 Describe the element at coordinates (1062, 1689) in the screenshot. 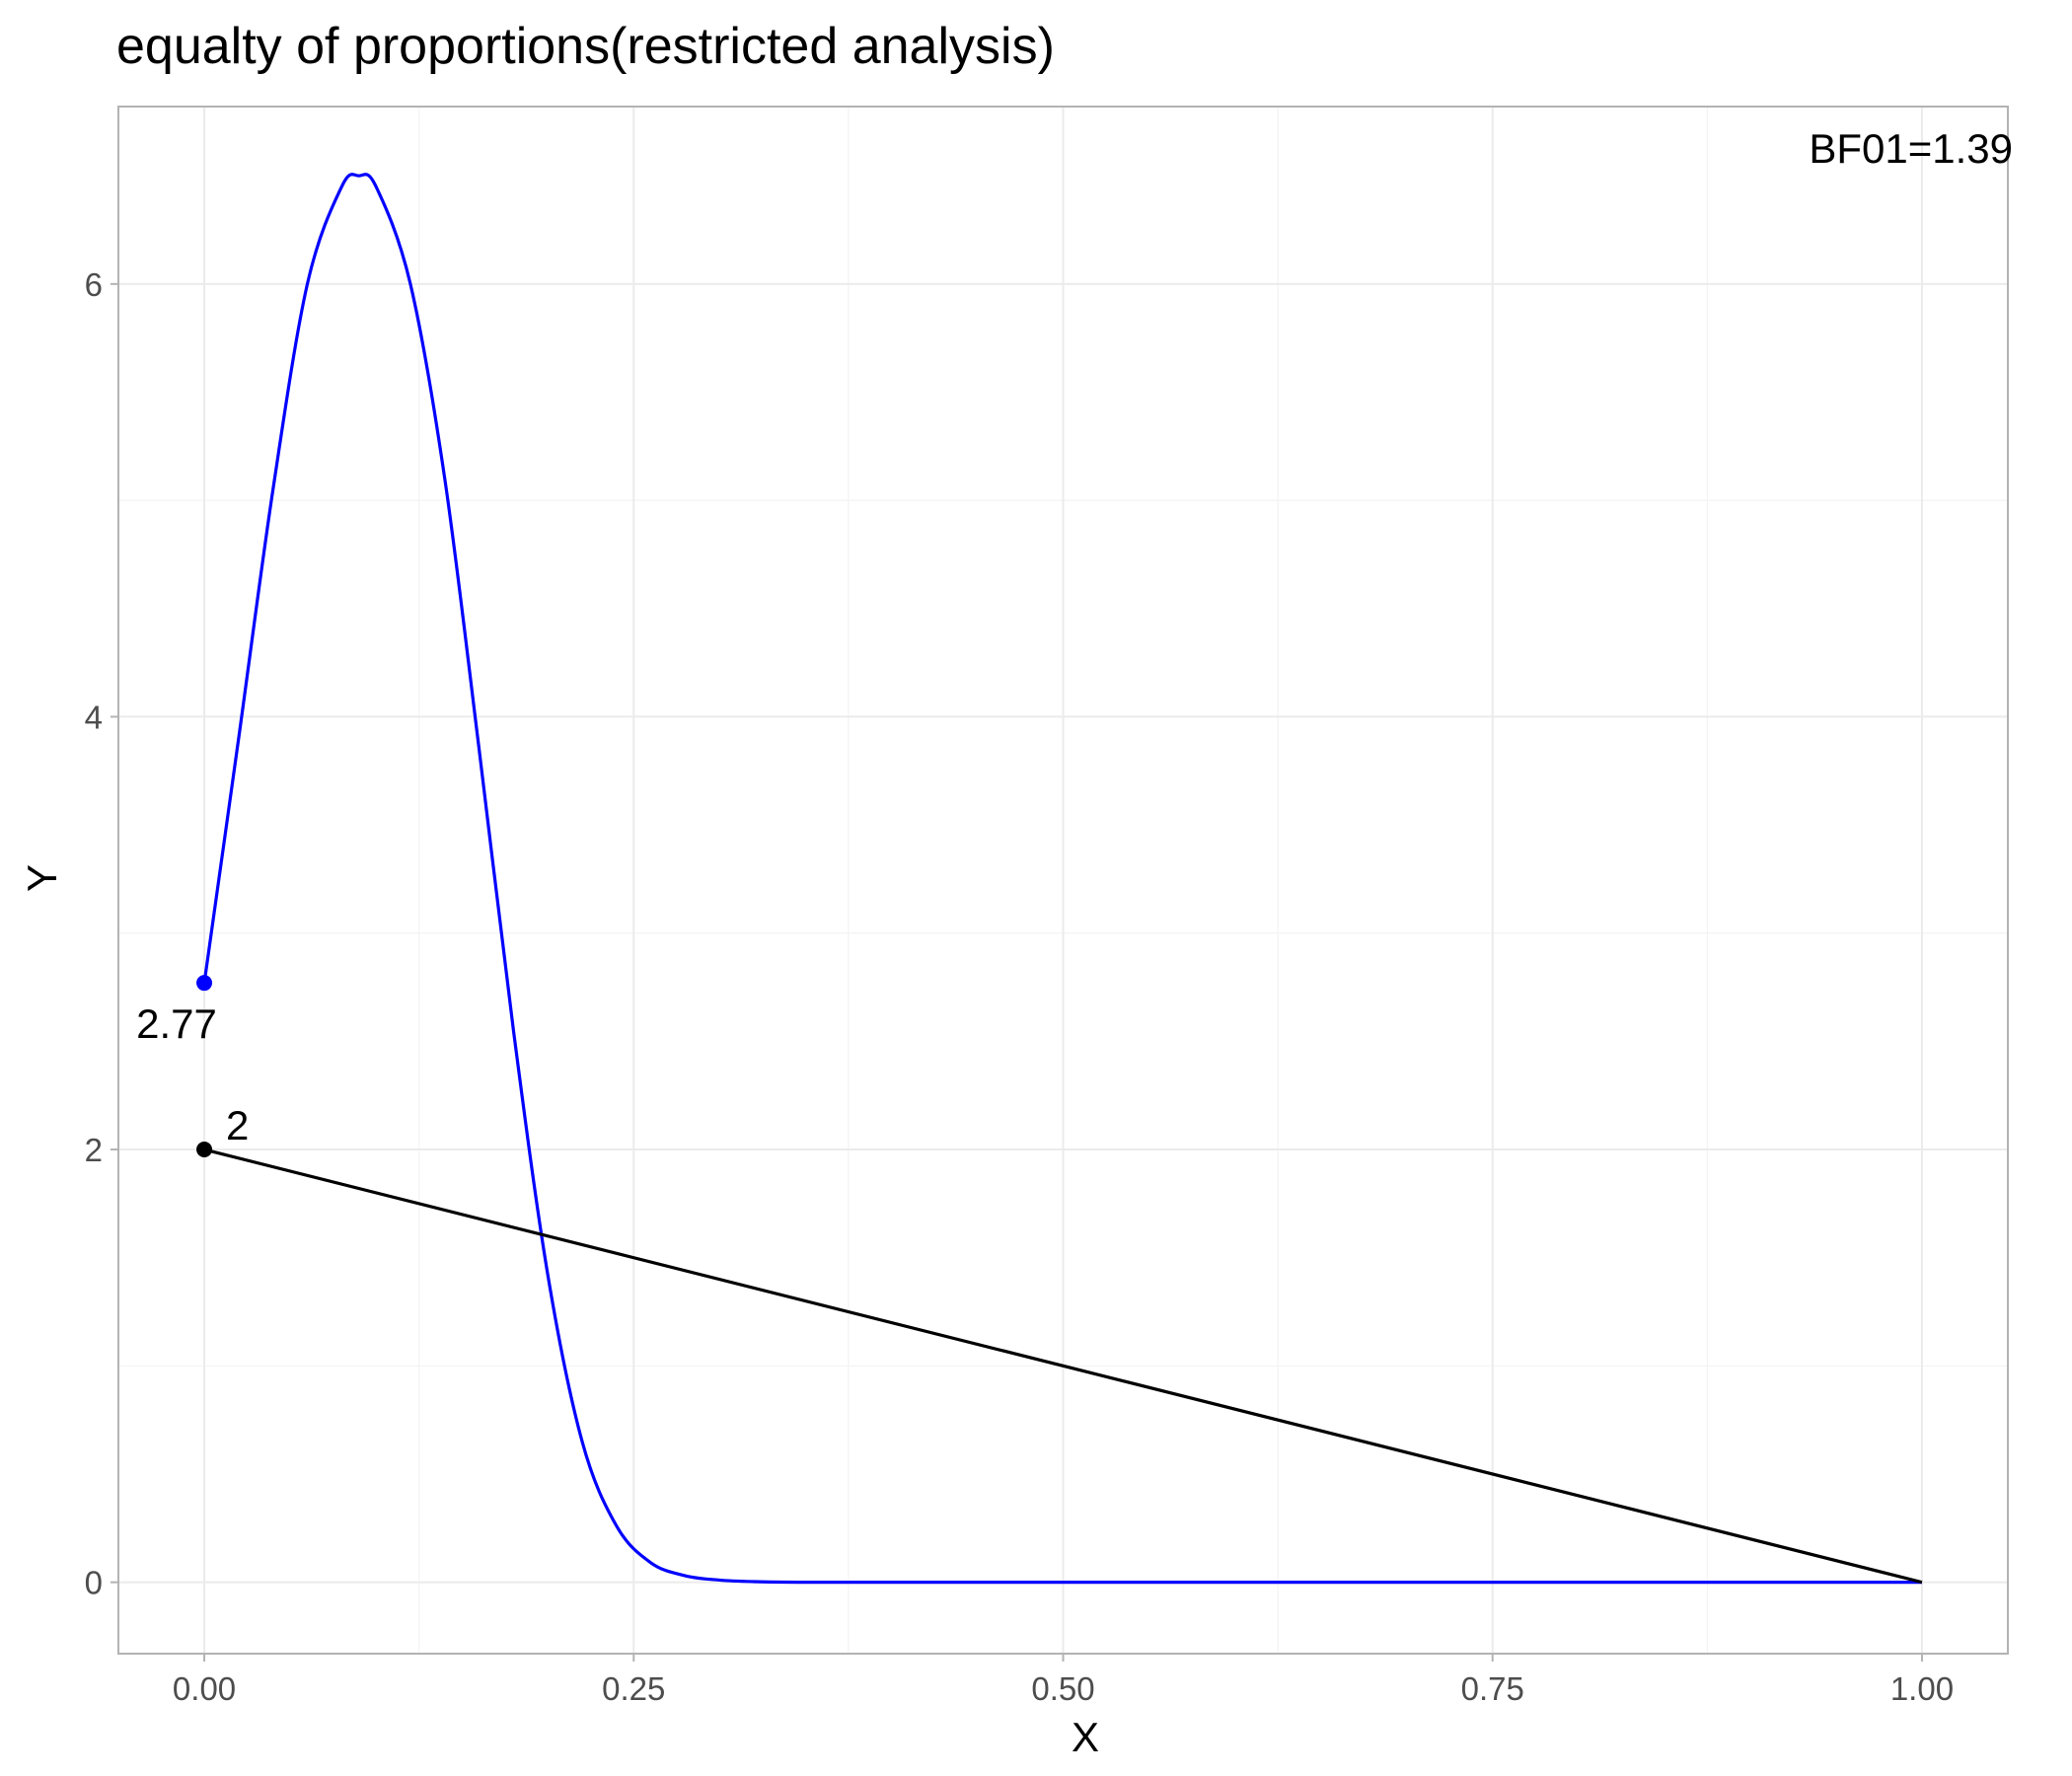

I see `x-tick-label: 0.50` at that location.